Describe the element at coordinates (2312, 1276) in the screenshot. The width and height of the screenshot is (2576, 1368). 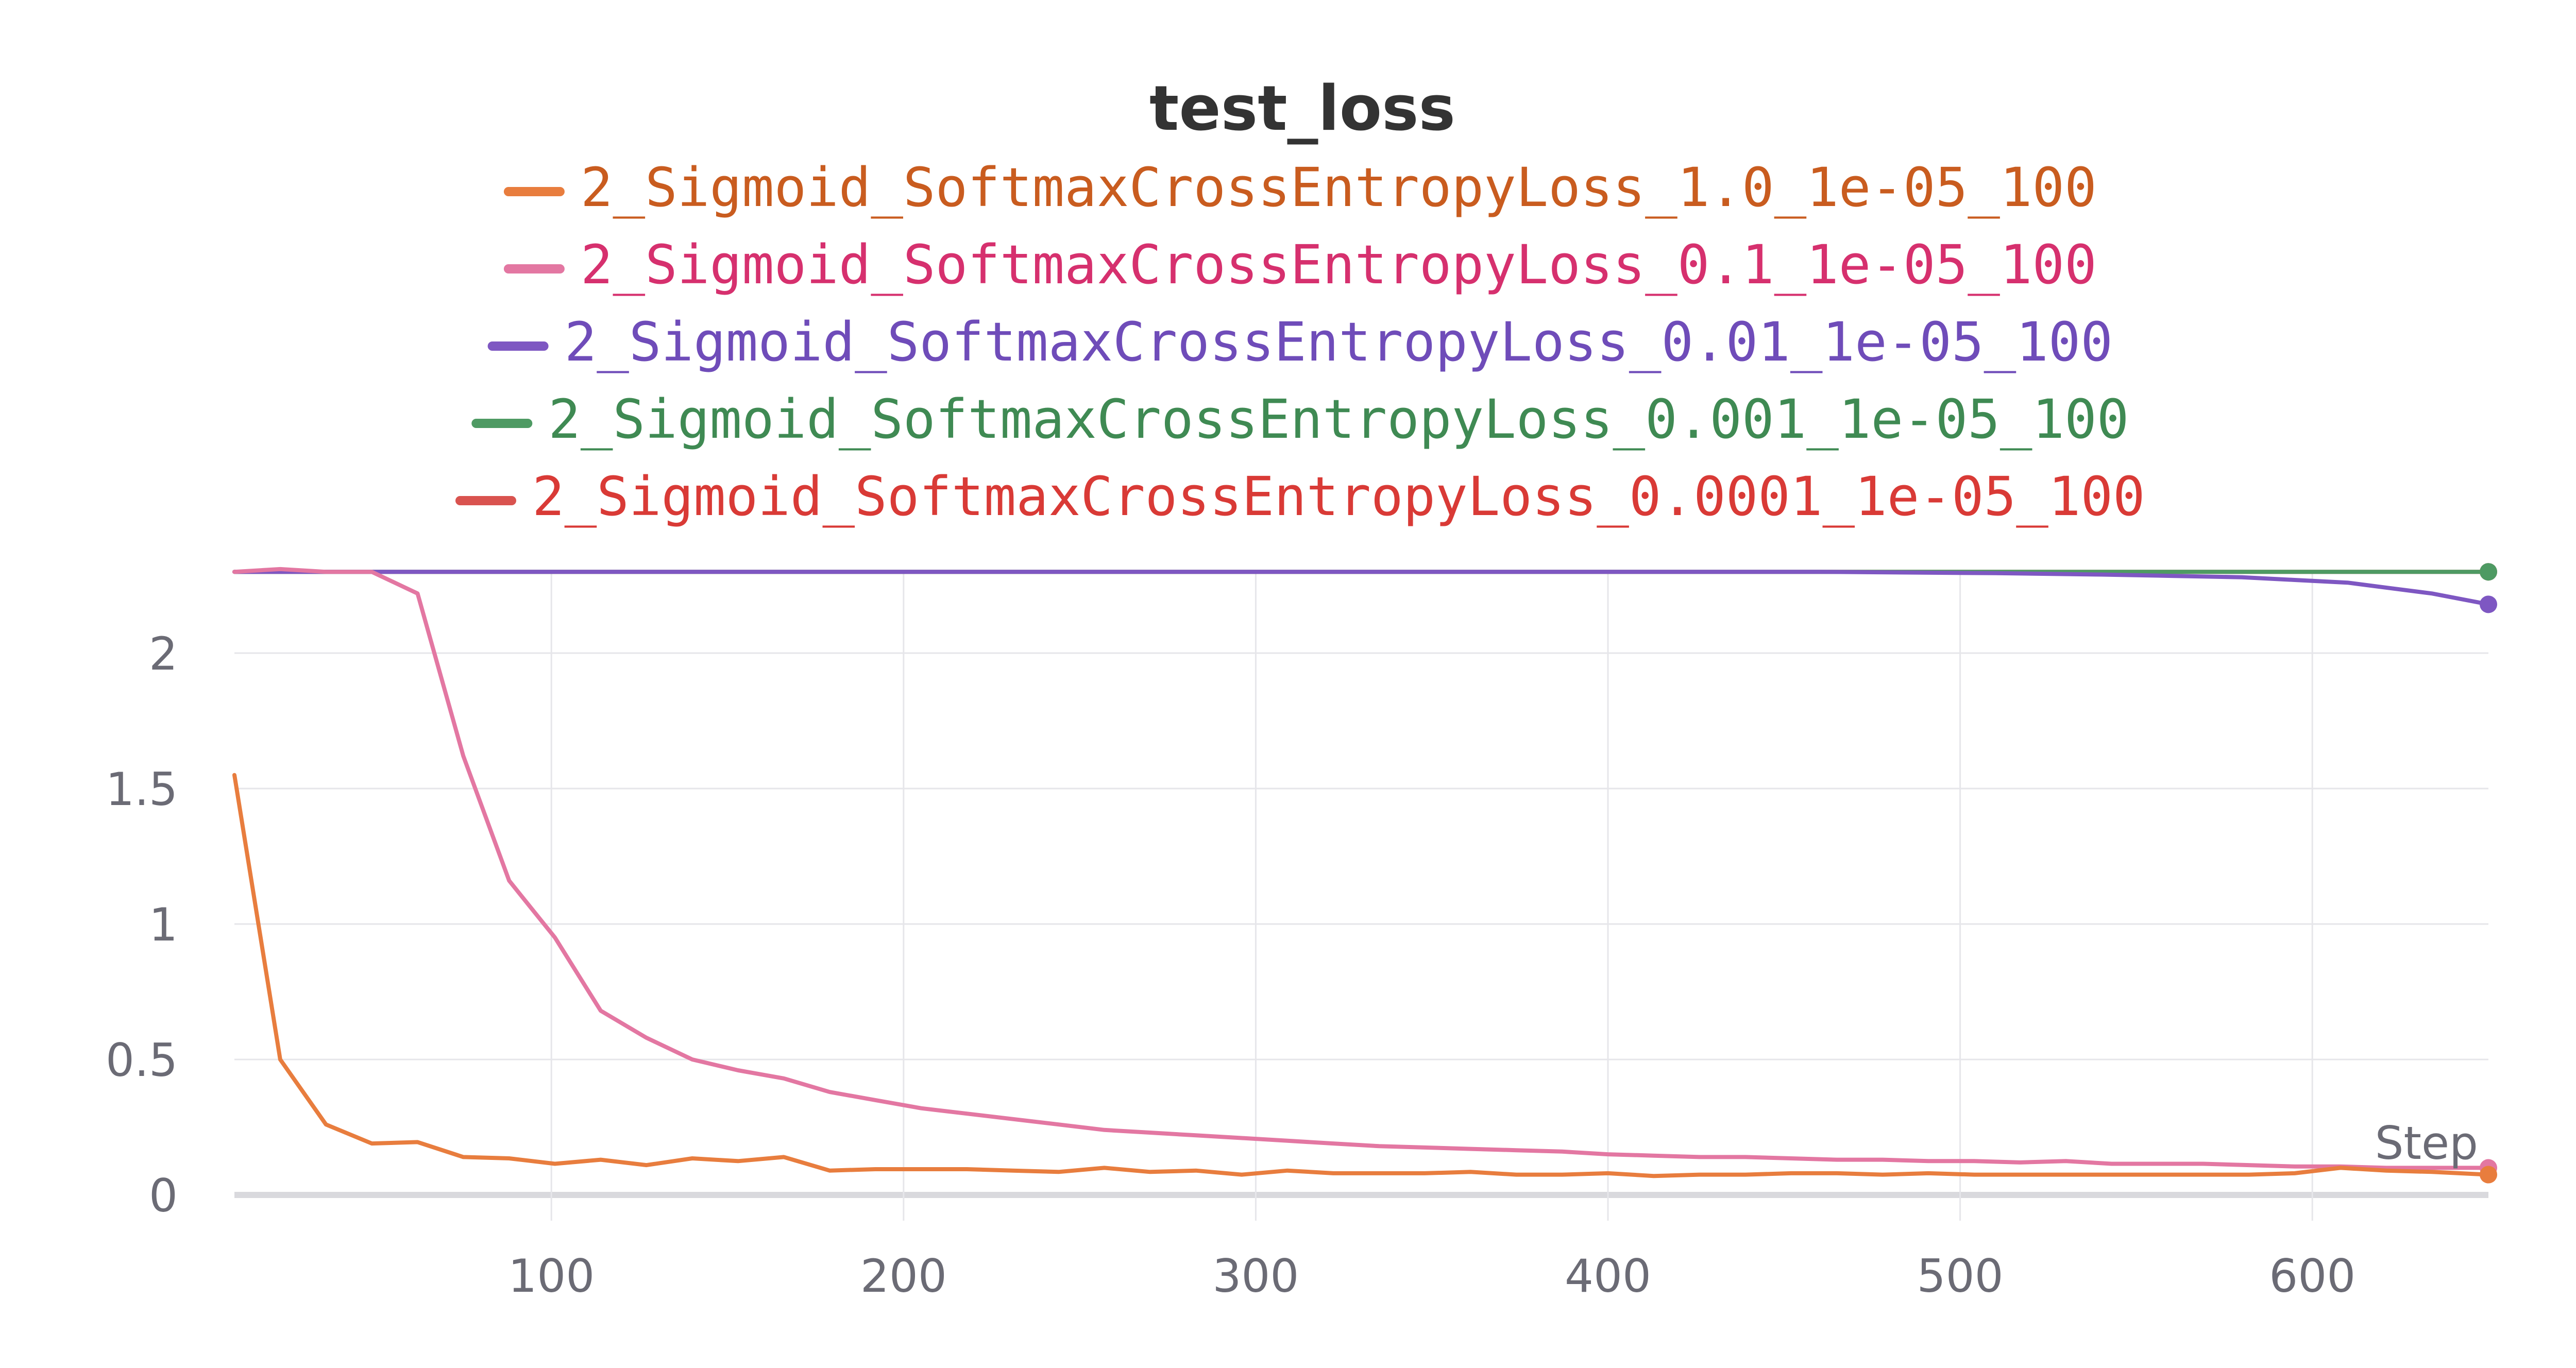
I see `x-tick-label: 600` at that location.